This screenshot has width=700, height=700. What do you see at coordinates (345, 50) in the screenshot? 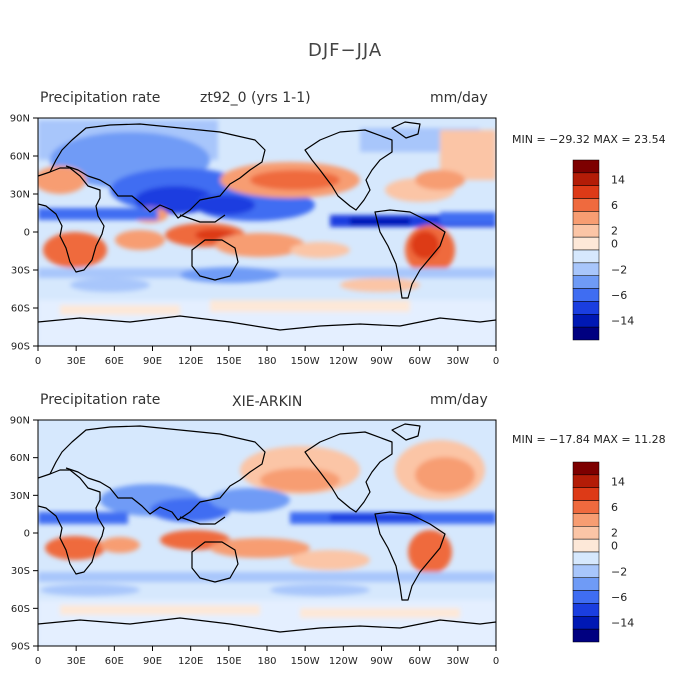
I see `figure-title: DJF−JJA` at bounding box center [345, 50].